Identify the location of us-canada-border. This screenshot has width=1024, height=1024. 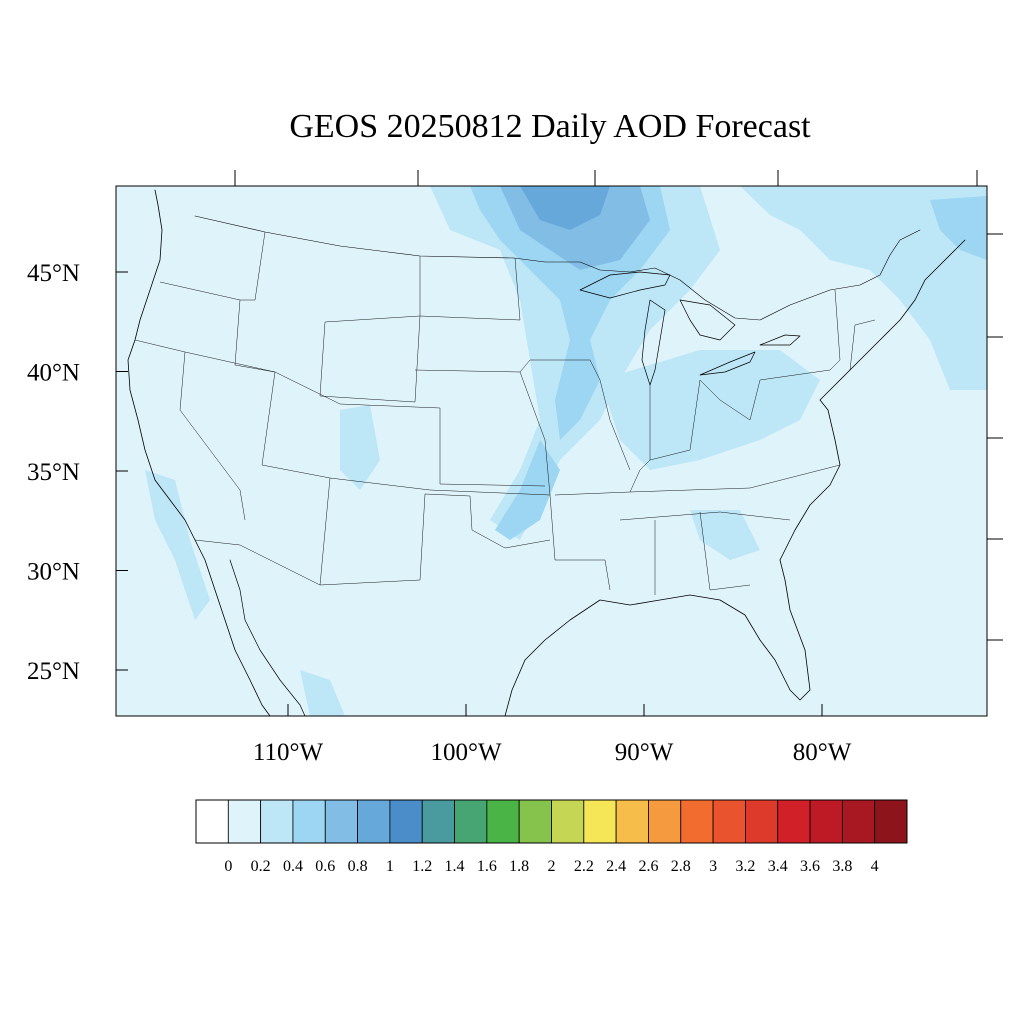
(557, 268).